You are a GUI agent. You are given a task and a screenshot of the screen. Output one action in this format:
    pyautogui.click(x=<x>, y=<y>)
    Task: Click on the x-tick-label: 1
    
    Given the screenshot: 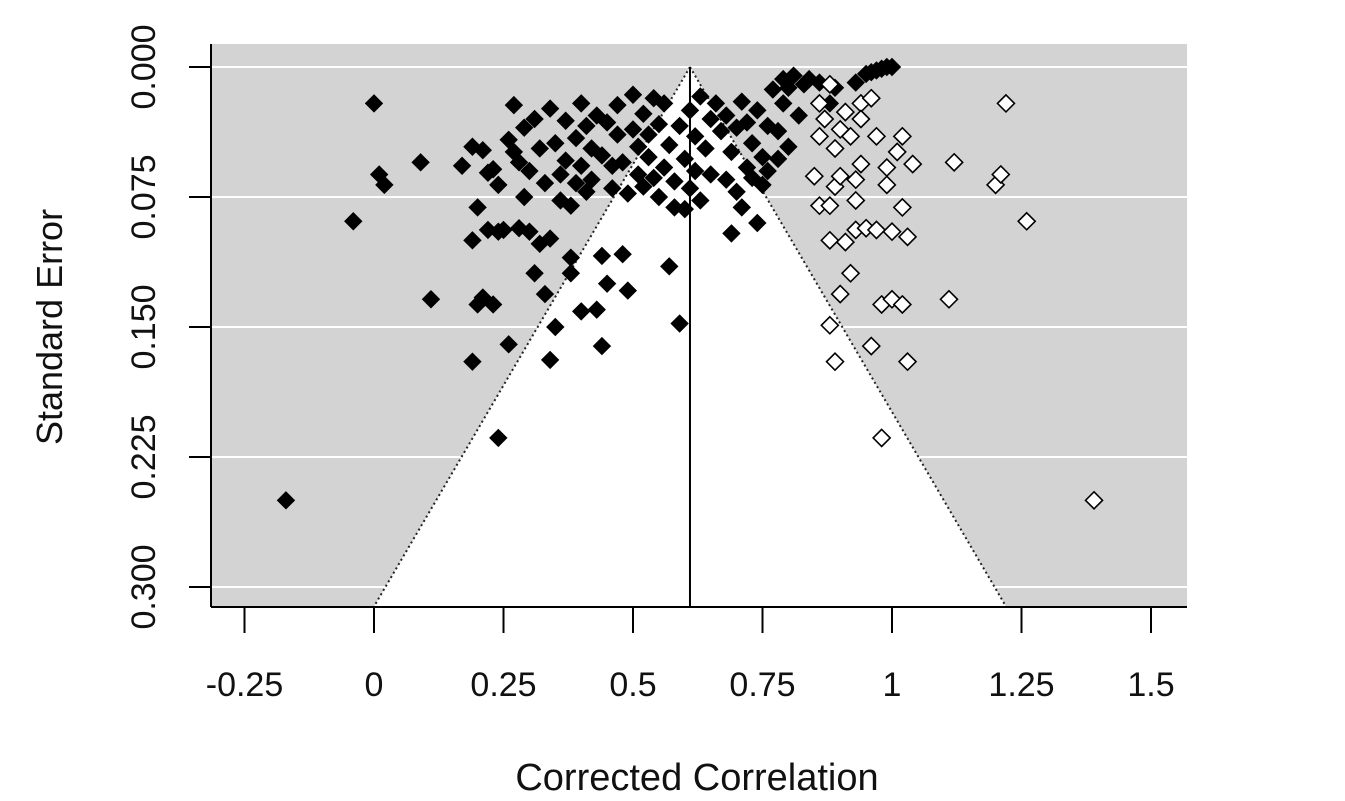 What is the action you would take?
    pyautogui.click(x=892, y=685)
    